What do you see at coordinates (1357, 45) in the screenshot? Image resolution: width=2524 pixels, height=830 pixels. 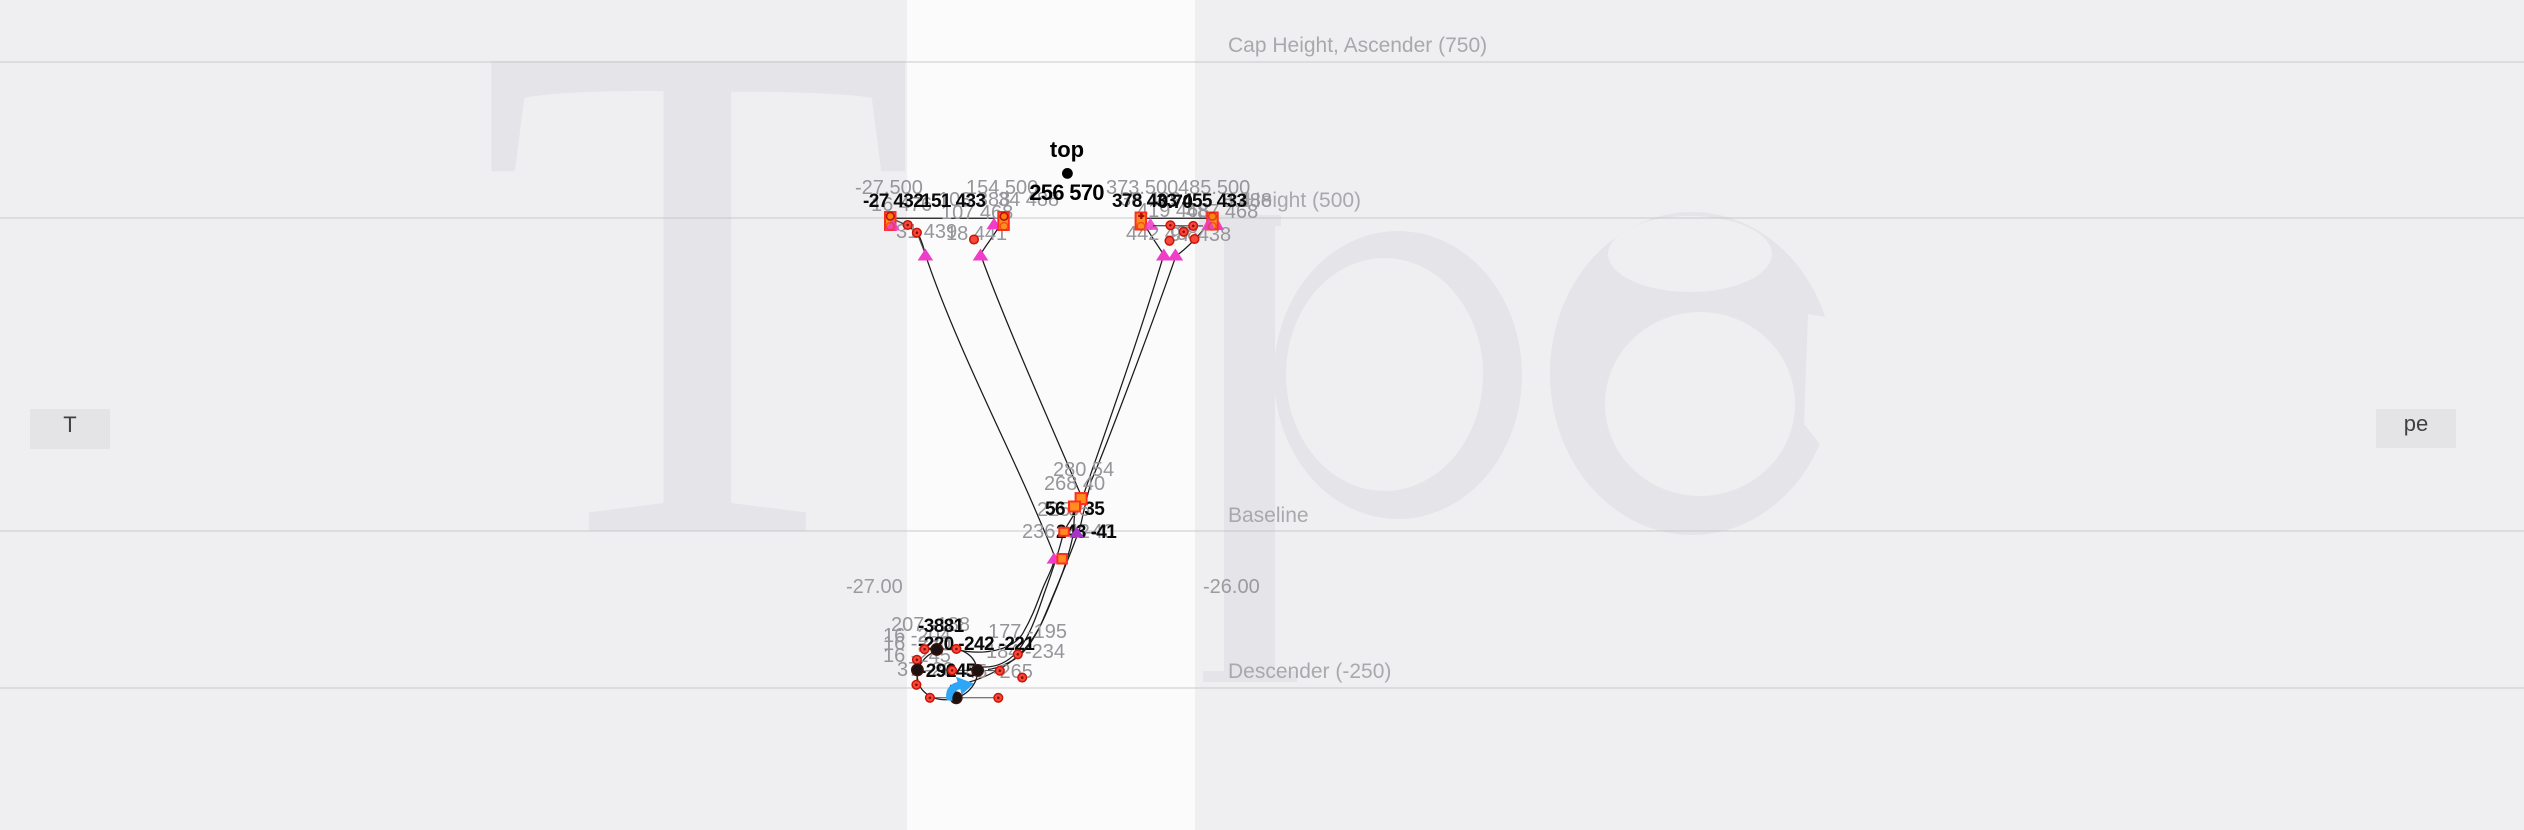 I see `svg-text: Cap Height, Ascender (750)` at bounding box center [1357, 45].